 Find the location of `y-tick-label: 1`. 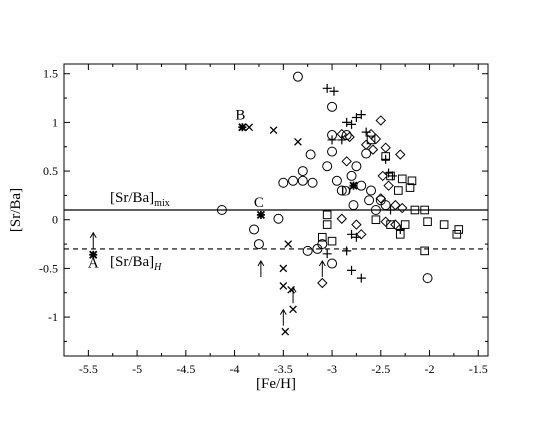

y-tick-label: 1 is located at coordinates (55, 122).